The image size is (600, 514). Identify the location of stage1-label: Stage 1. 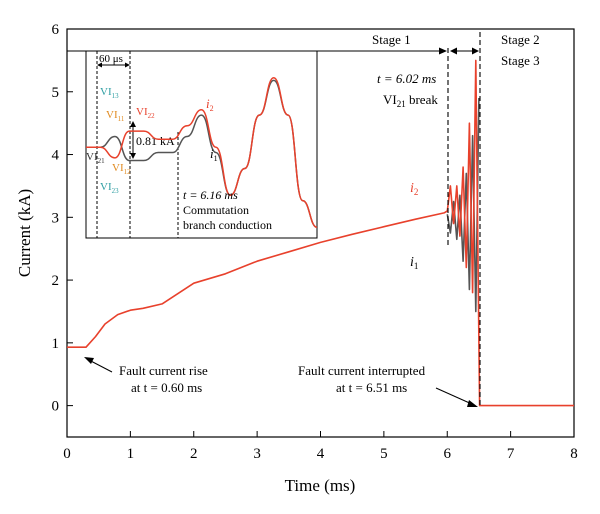
(391, 39).